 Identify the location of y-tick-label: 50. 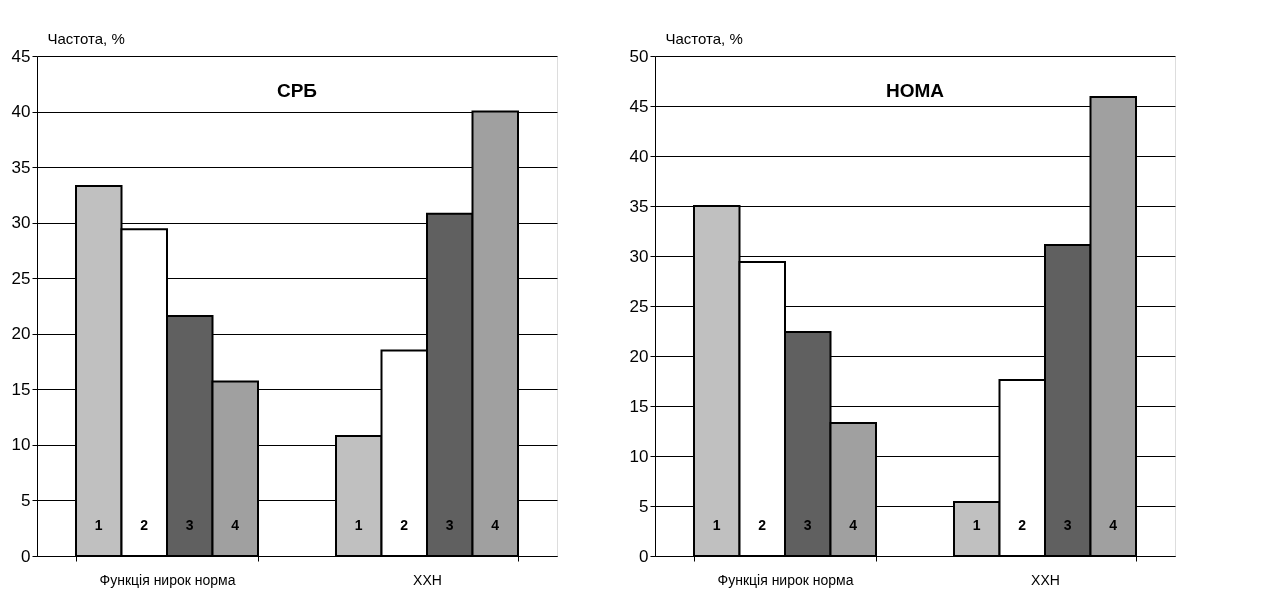
(639, 56).